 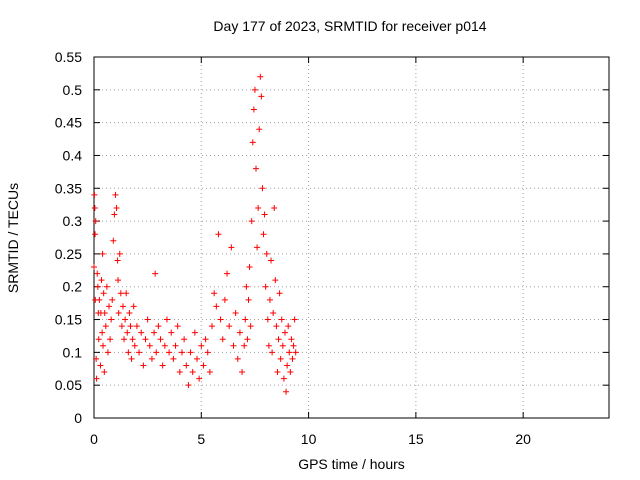 I want to click on x-tick-label: 0, so click(x=94, y=439).